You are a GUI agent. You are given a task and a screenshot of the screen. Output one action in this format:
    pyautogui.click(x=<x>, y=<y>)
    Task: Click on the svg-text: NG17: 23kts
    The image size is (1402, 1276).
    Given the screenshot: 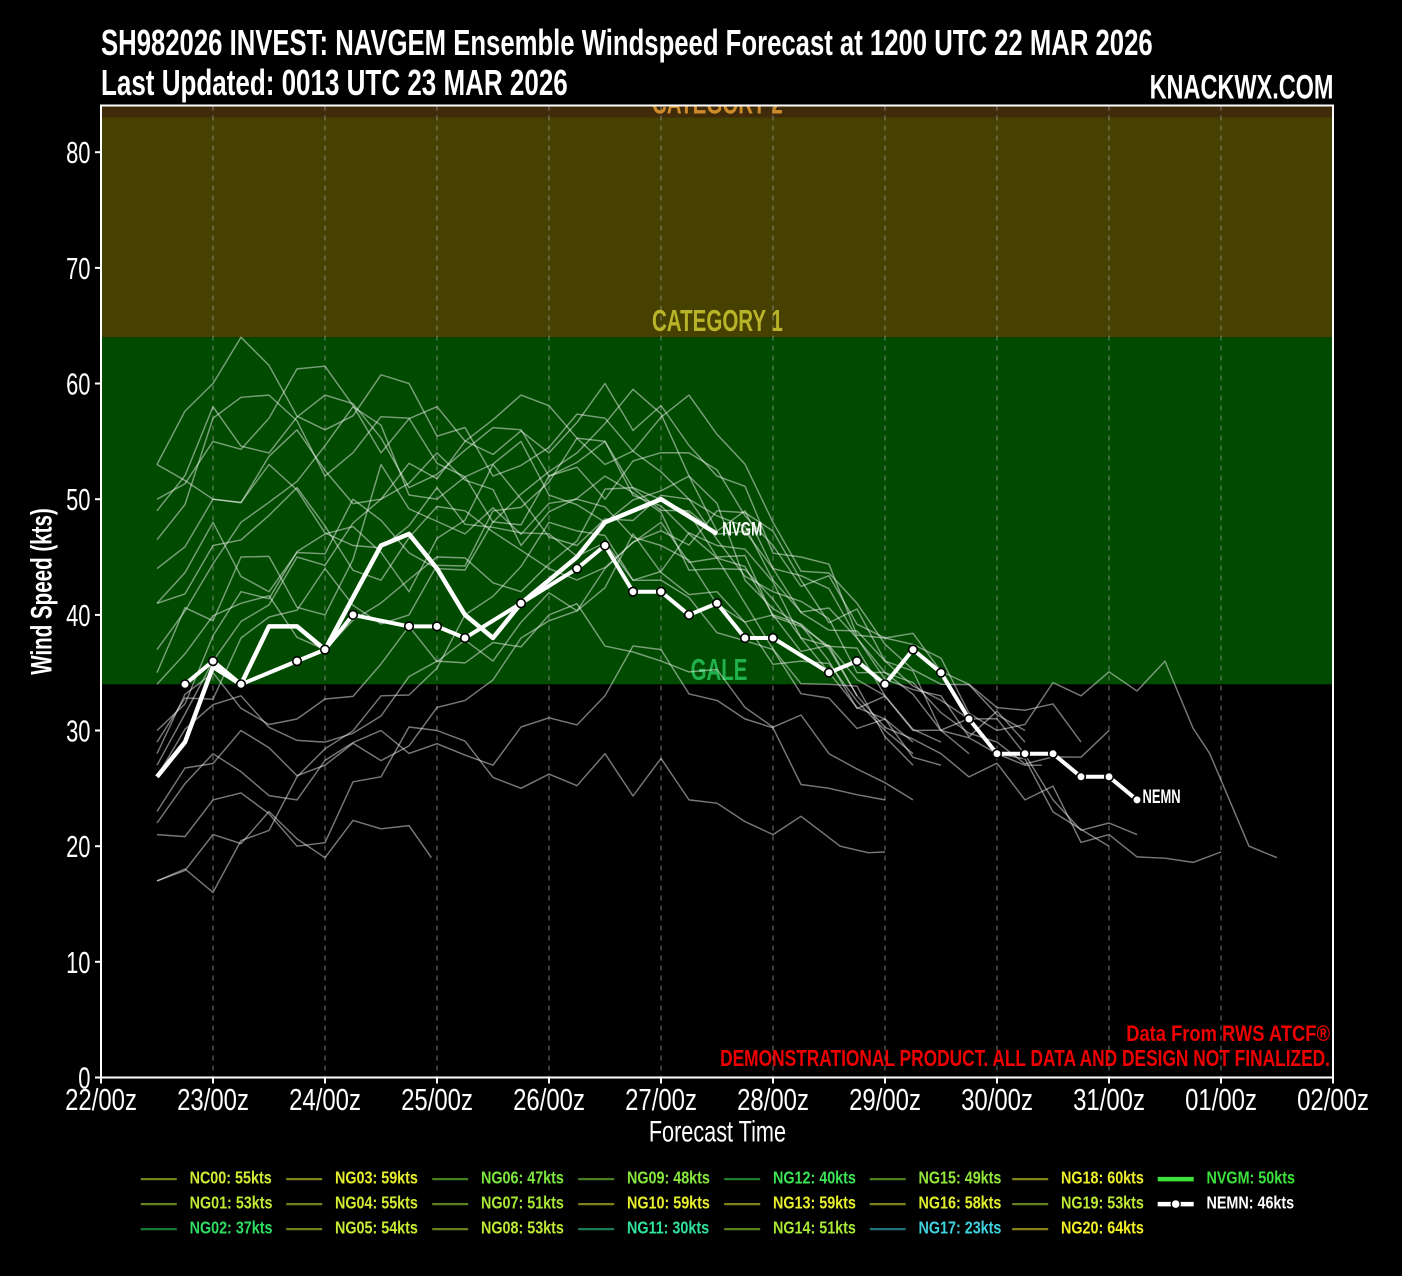 What is the action you would take?
    pyautogui.click(x=960, y=1228)
    